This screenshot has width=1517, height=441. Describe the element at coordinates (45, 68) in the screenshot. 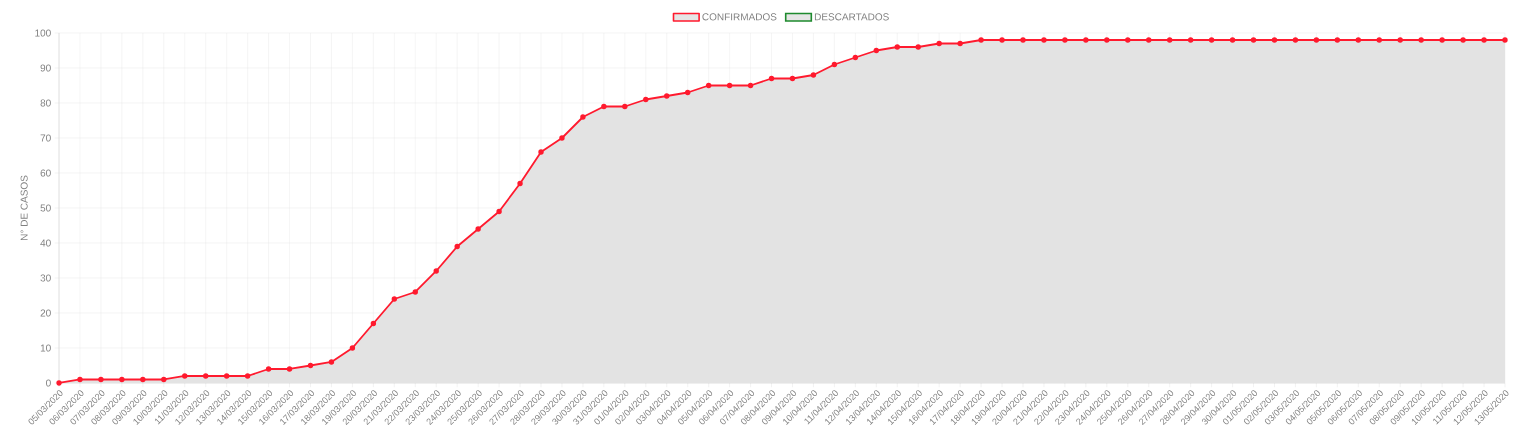

I see `y-tick-label: 90` at that location.